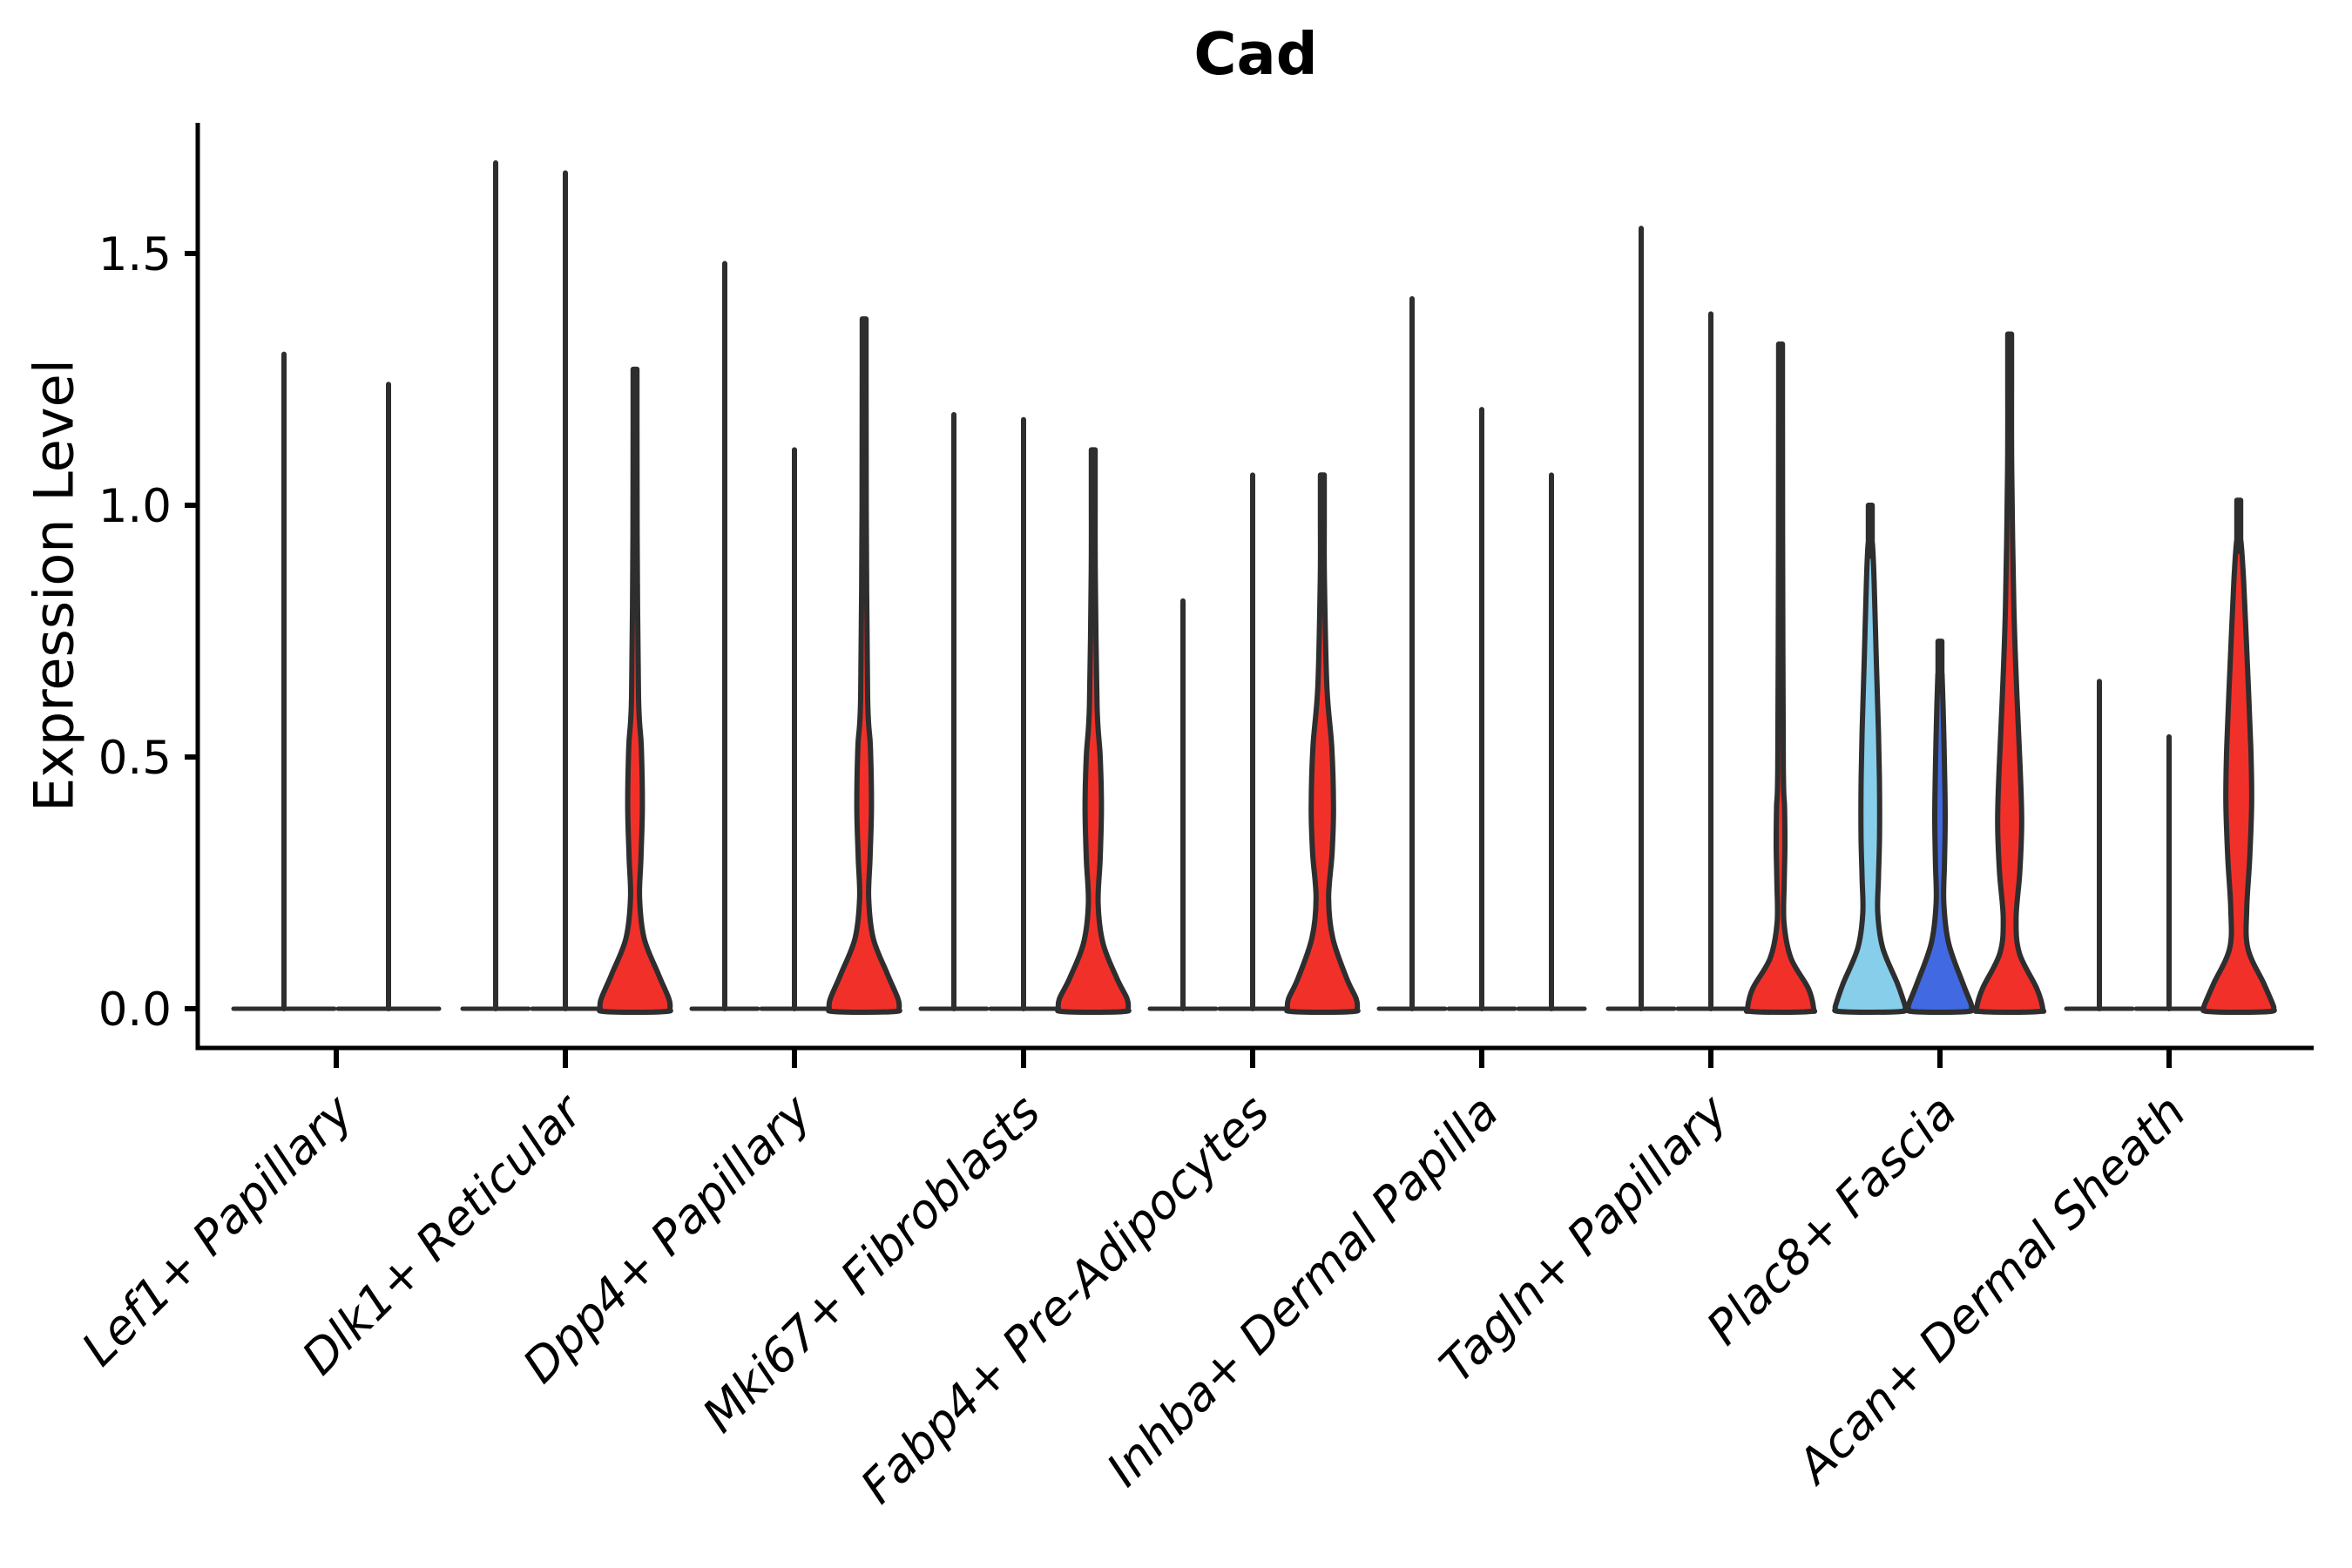 This screenshot has height=1568, width=2352. Describe the element at coordinates (1255, 54) in the screenshot. I see `chart-title: Cad` at that location.